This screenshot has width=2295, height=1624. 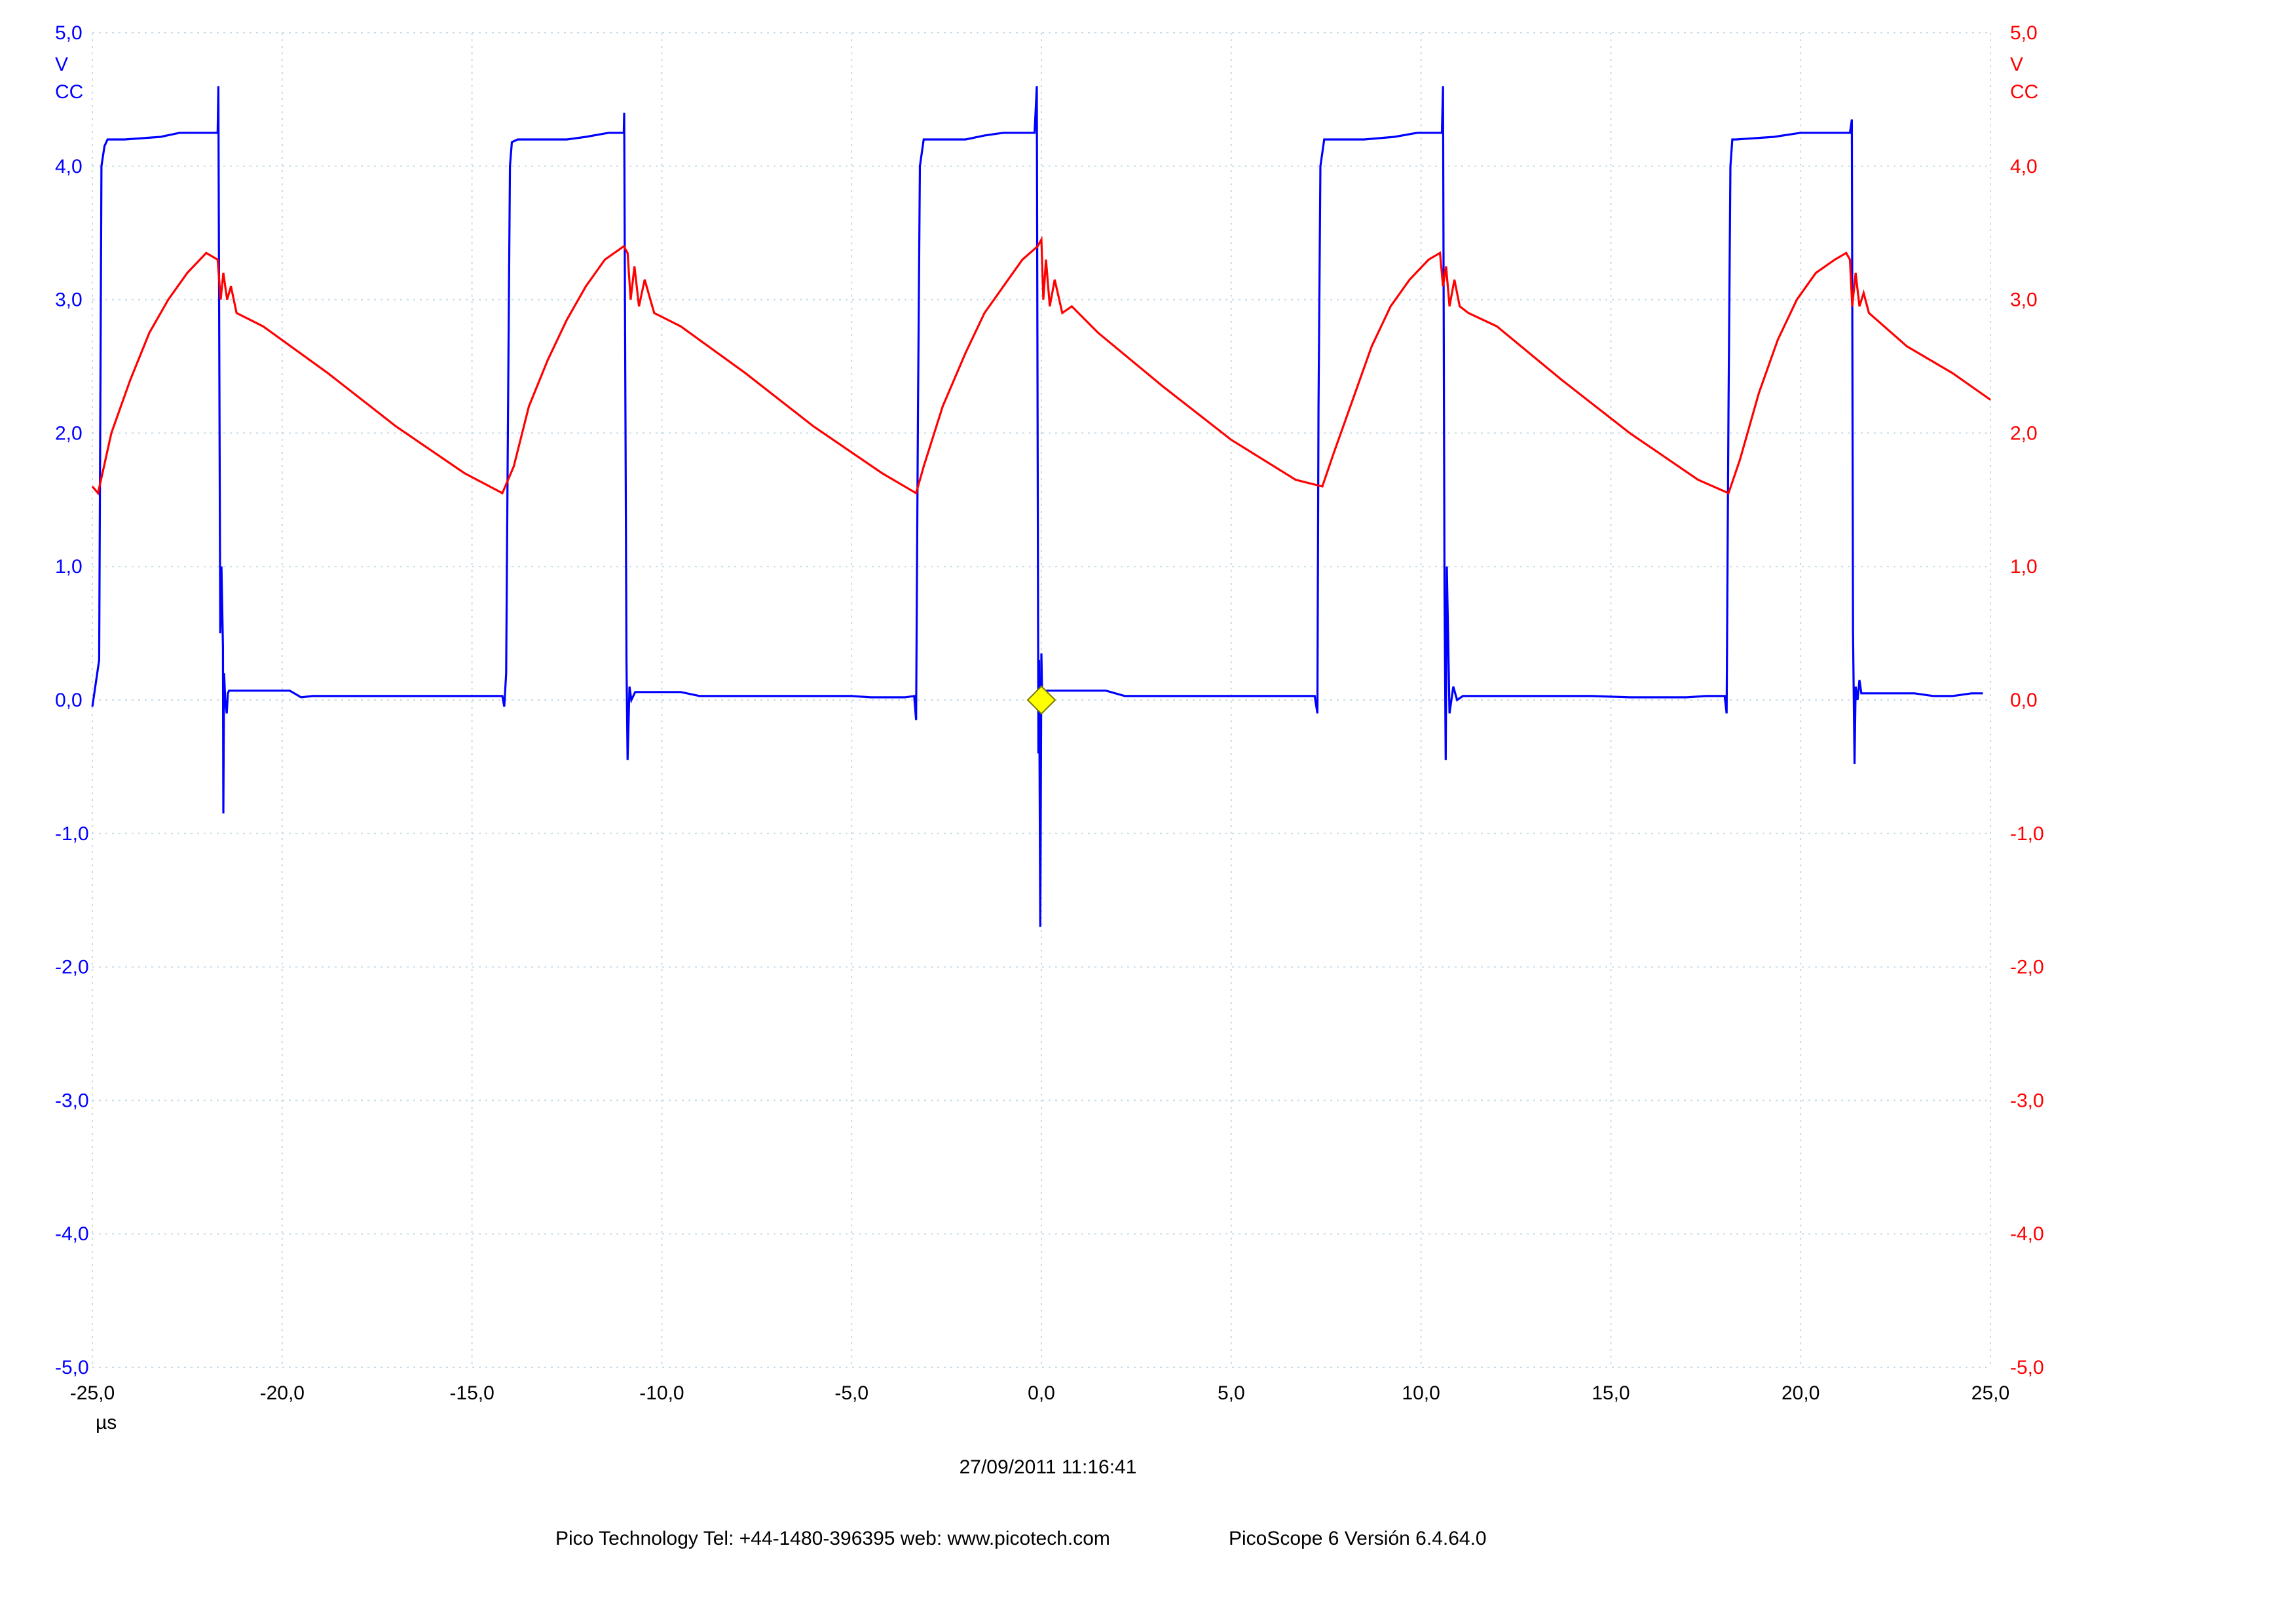 What do you see at coordinates (1611, 1393) in the screenshot?
I see `x-tick-label: 15,0` at bounding box center [1611, 1393].